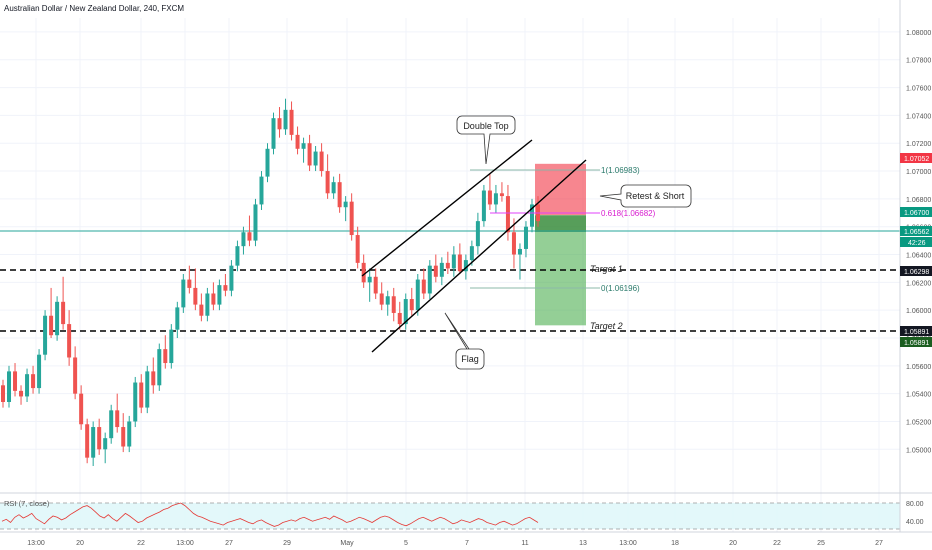 This screenshot has width=932, height=550. What do you see at coordinates (916, 213) in the screenshot?
I see `price-badge-label: 1.06700` at bounding box center [916, 213].